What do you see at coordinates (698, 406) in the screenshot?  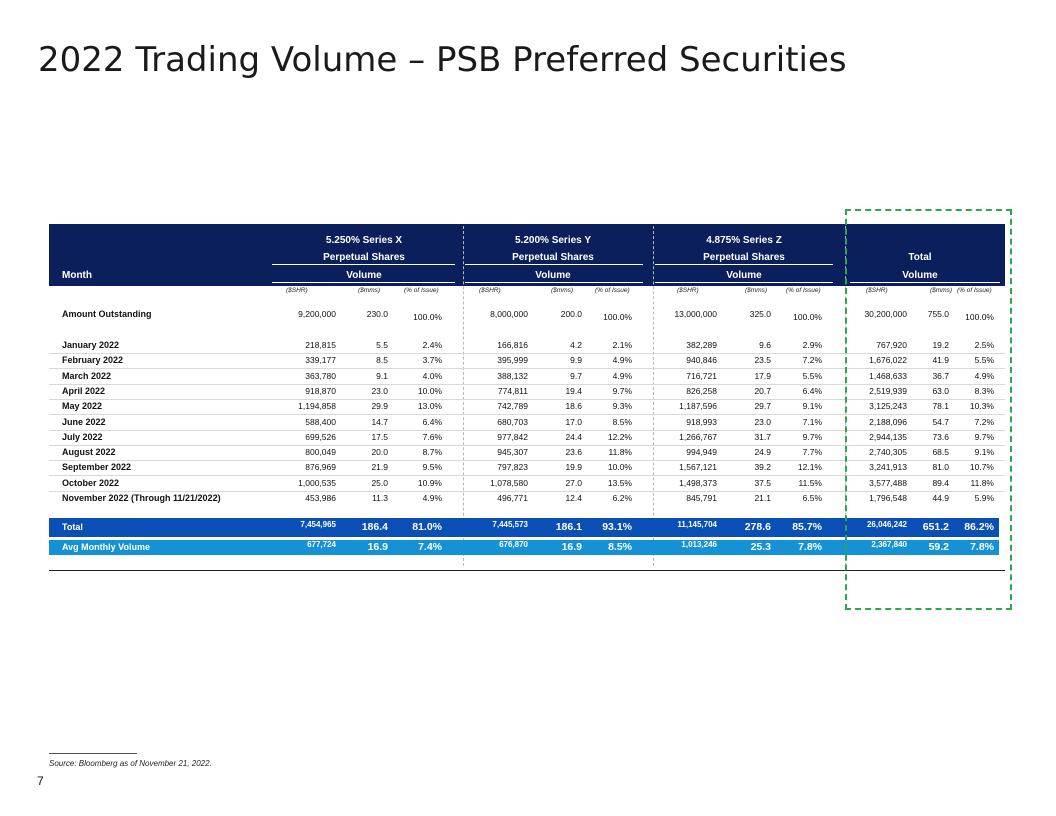 I see `cell-value: 1,187,596` at bounding box center [698, 406].